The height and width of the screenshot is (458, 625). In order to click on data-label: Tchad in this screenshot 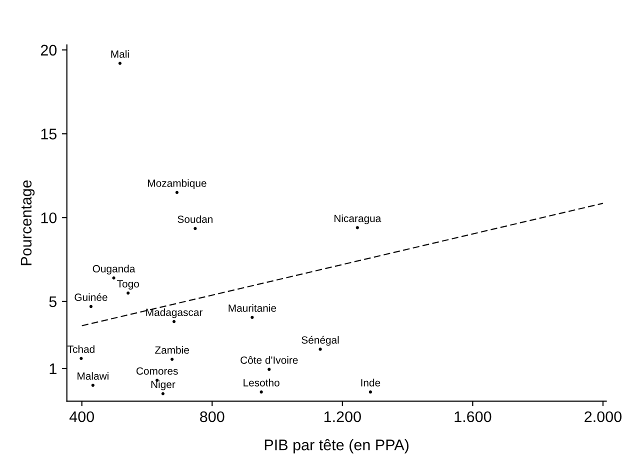, I will do `click(81, 349)`.